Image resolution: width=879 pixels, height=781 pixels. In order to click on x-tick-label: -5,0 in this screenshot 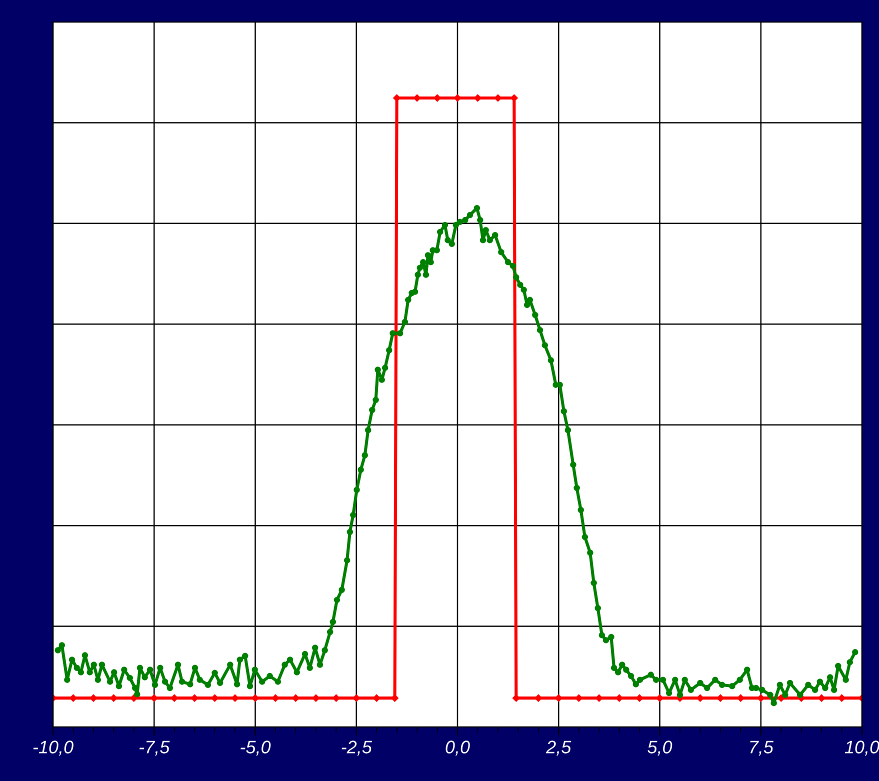, I will do `click(255, 748)`.